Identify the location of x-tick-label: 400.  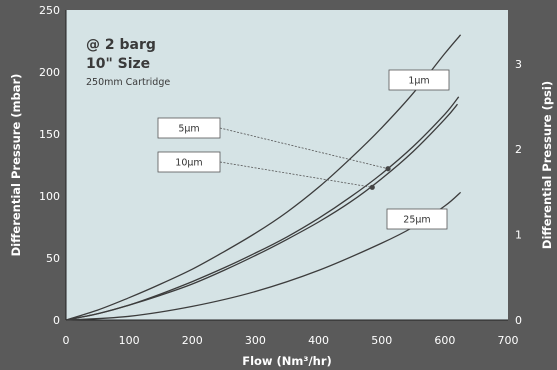
(318, 340).